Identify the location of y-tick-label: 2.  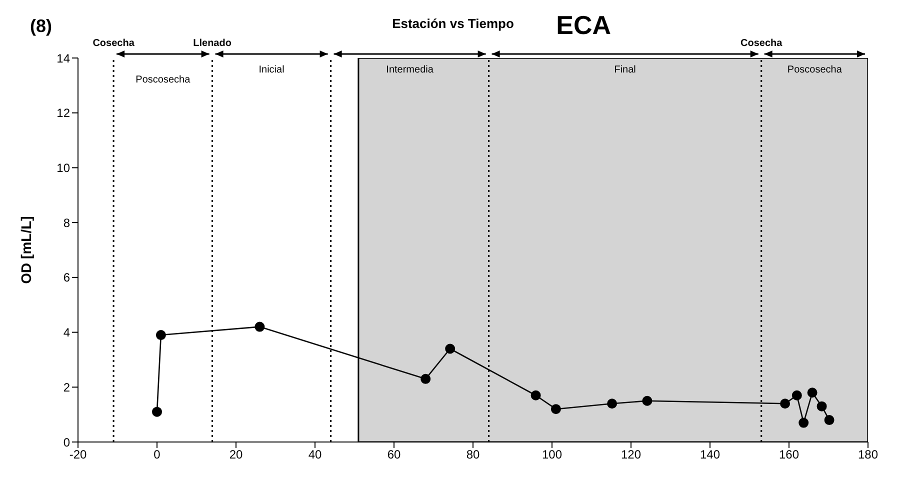
(66, 387).